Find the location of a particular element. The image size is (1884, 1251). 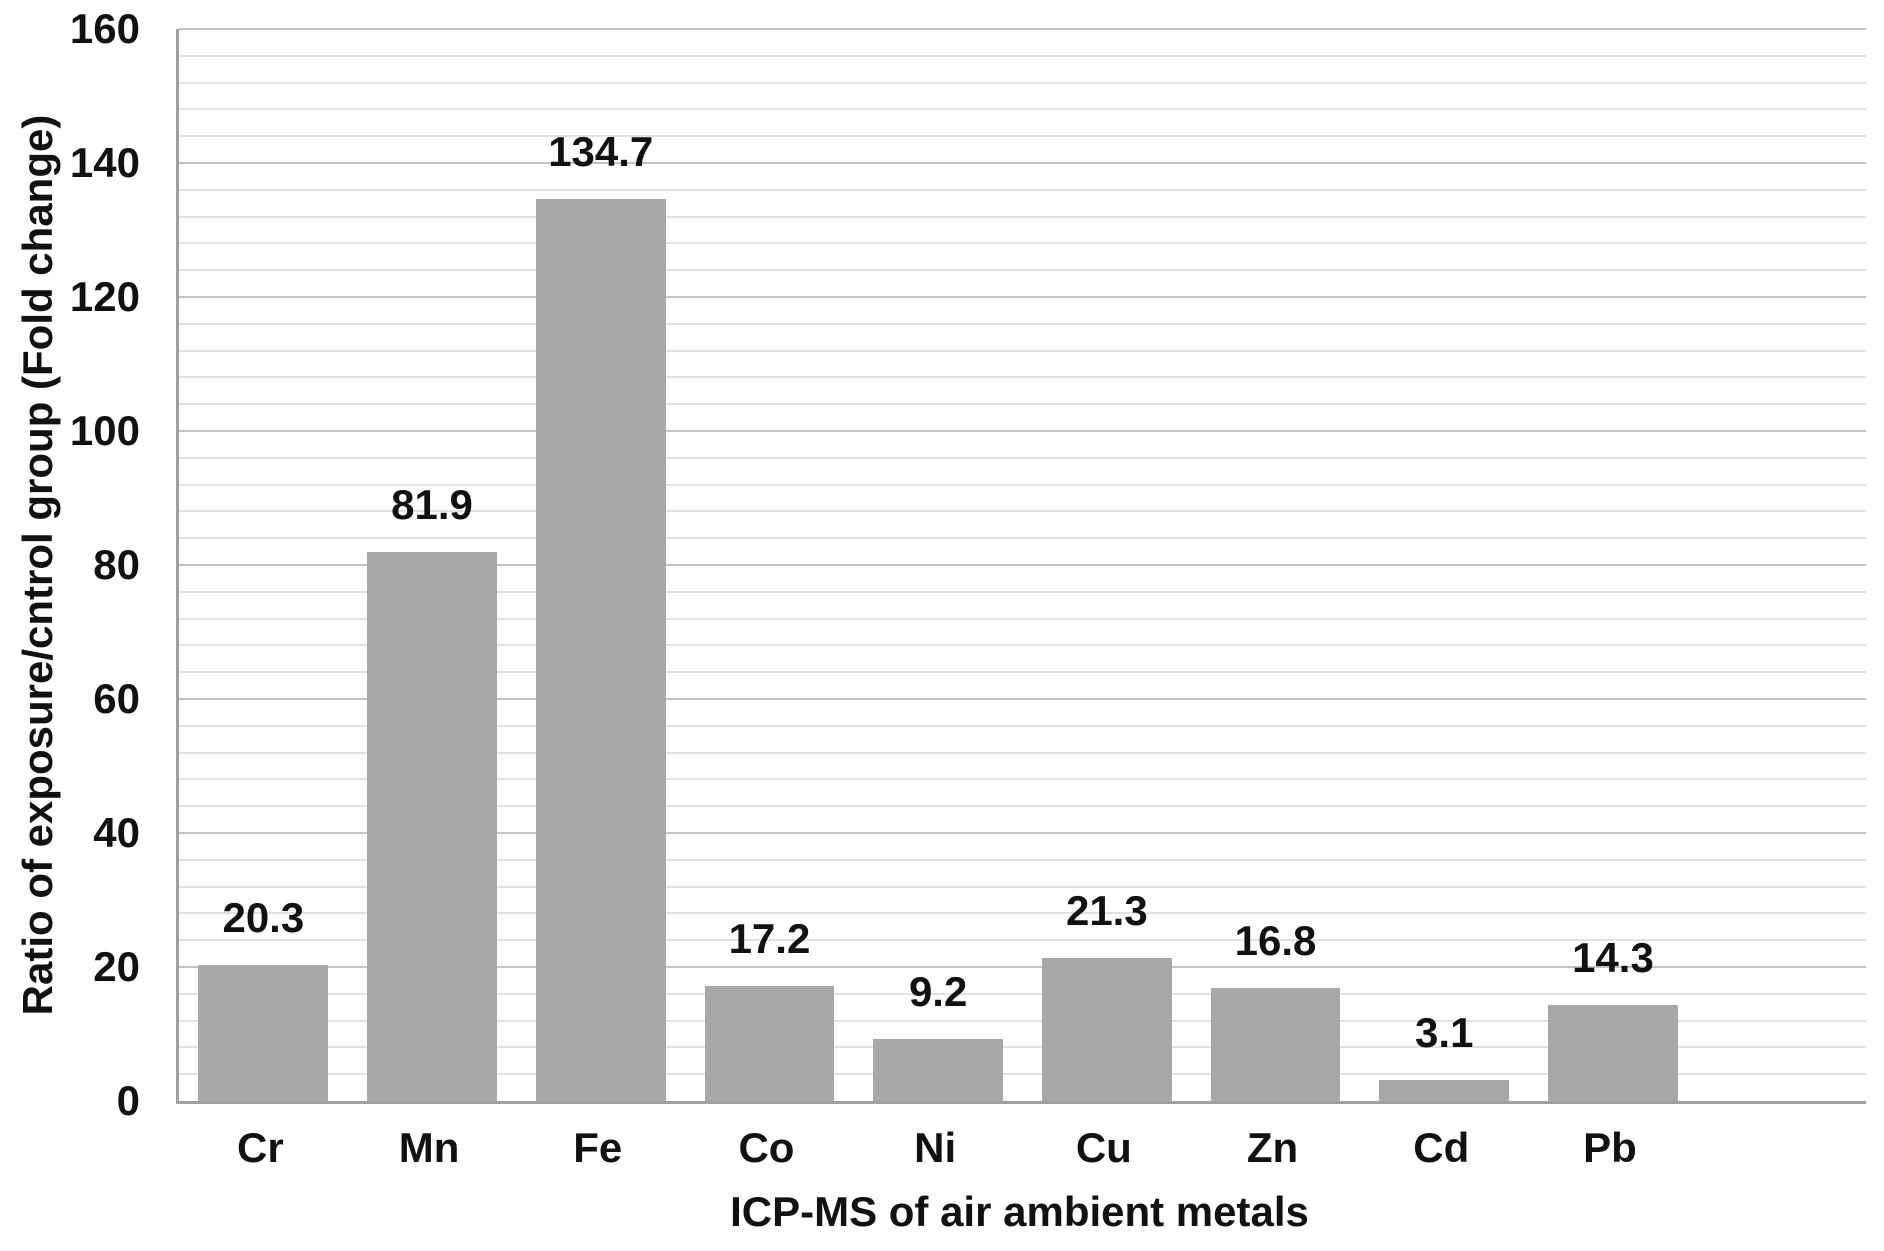

x-category-label: Cu is located at coordinates (1103, 1147).